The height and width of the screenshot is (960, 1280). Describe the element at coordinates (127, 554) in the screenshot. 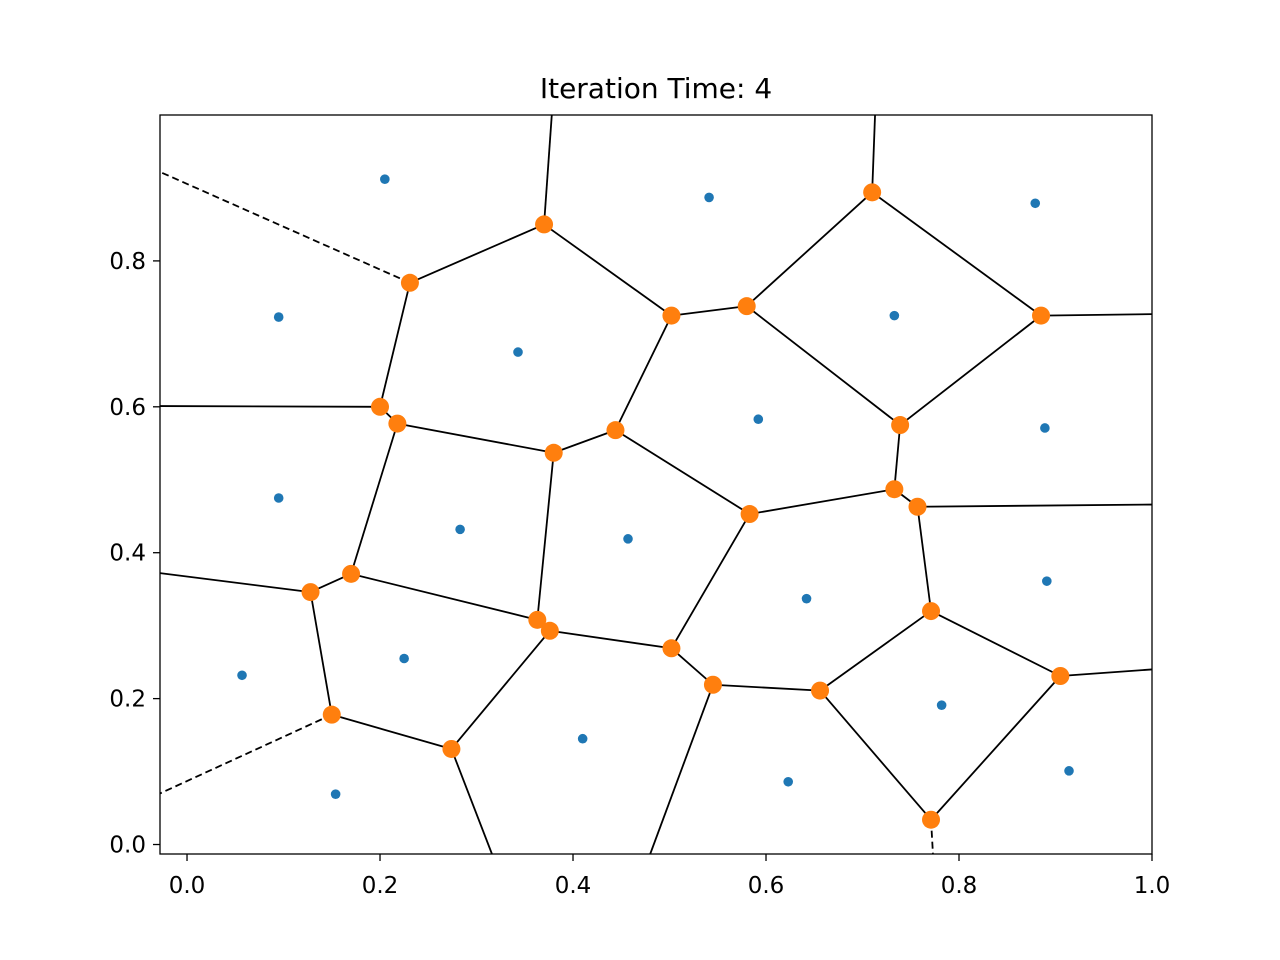

I see `y-tick-label: 0.4` at that location.